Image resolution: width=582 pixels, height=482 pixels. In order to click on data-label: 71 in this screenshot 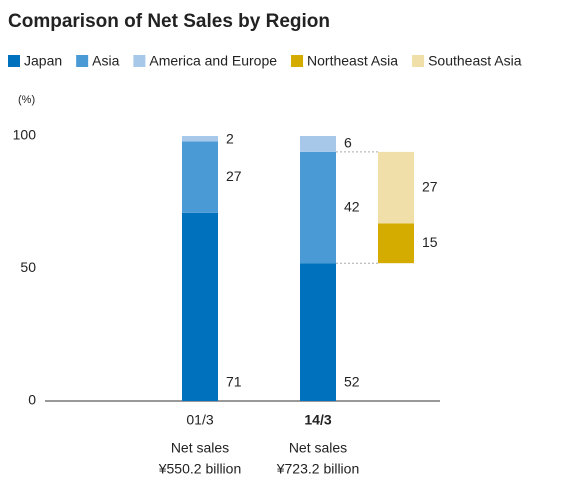, I will do `click(234, 382)`.